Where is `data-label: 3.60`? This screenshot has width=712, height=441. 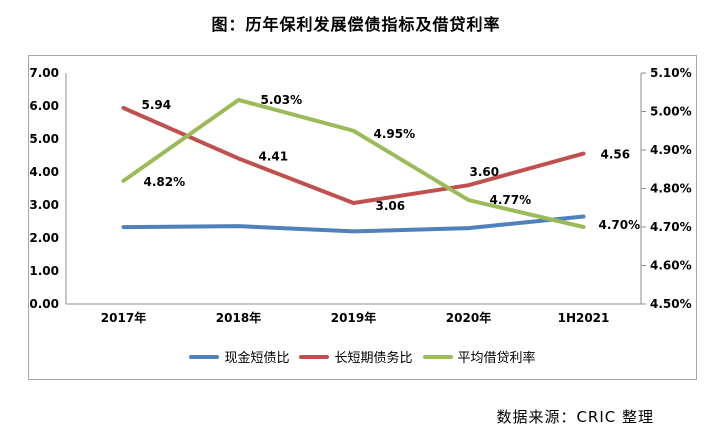 data-label: 3.60 is located at coordinates (485, 172).